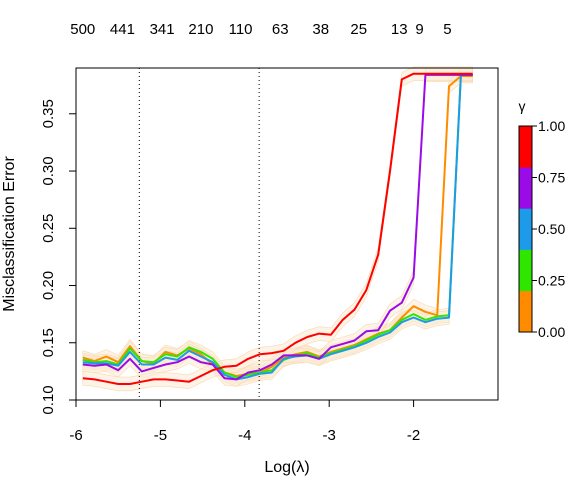 The height and width of the screenshot is (480, 576). What do you see at coordinates (48, 228) in the screenshot?
I see `y-tick-label-3: 0.25` at bounding box center [48, 228].